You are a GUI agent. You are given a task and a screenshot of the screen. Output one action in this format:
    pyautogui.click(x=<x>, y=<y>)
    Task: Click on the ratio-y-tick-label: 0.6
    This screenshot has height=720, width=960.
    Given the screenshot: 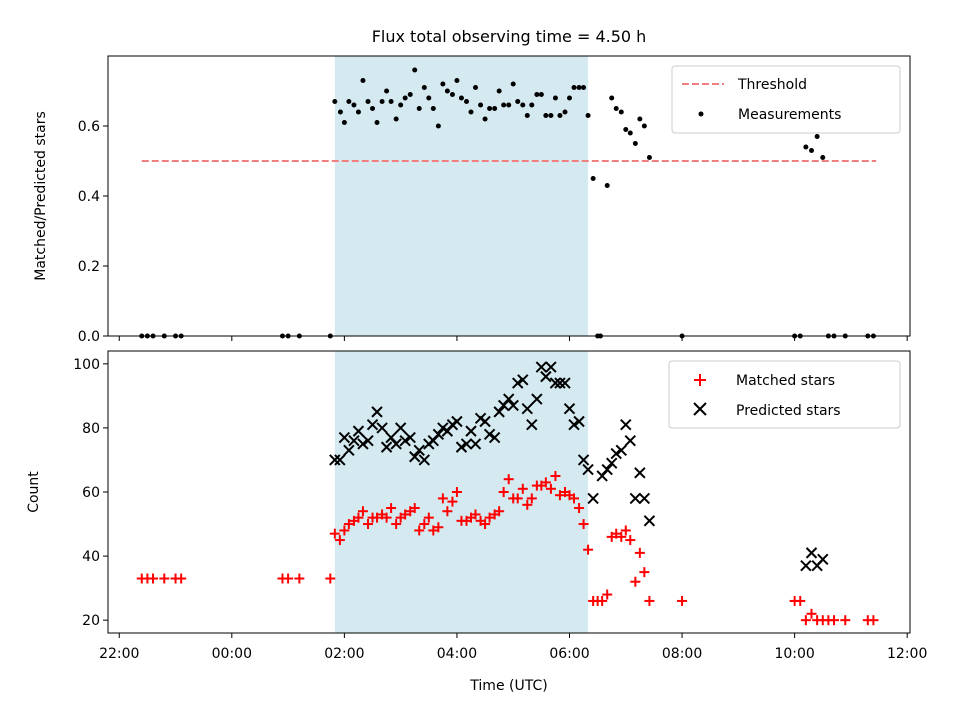 What is the action you would take?
    pyautogui.click(x=89, y=127)
    